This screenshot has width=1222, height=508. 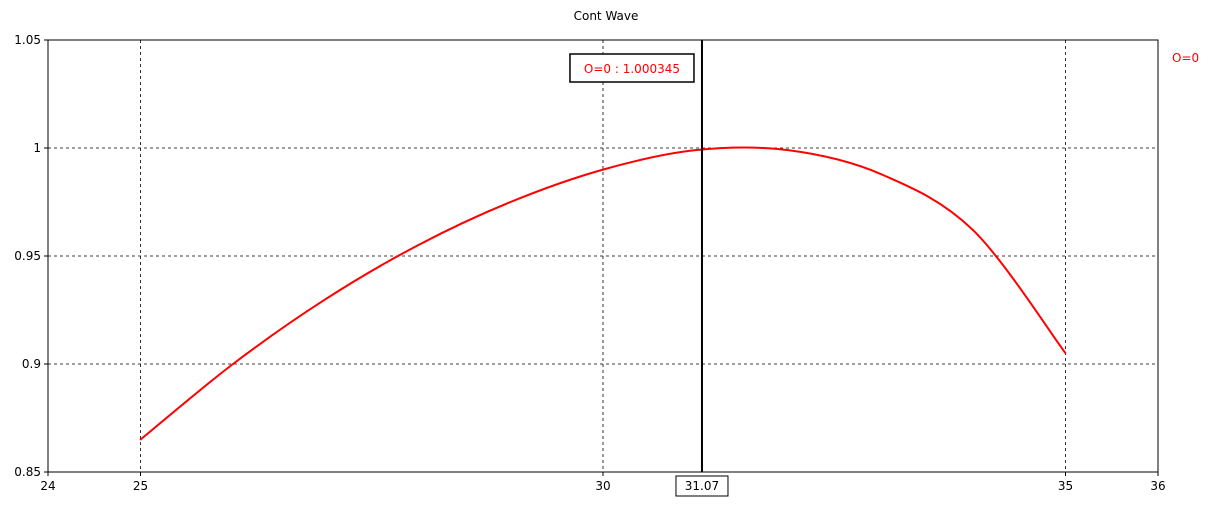 I want to click on x-tick-label: 36, so click(x=1157, y=486).